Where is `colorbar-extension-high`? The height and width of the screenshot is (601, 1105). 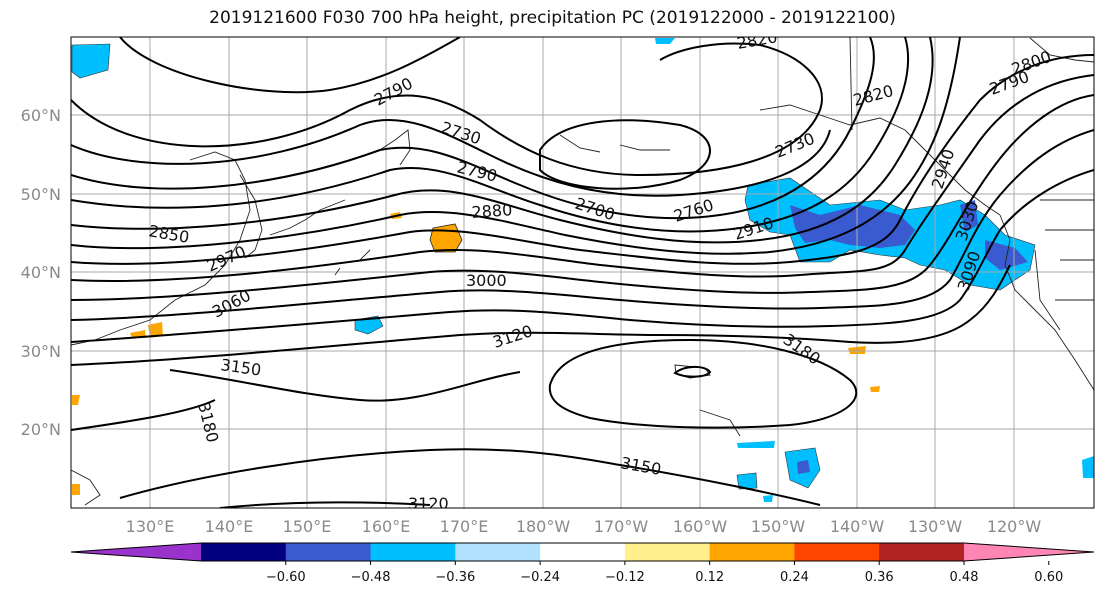
colorbar-extension-high is located at coordinates (1029, 552).